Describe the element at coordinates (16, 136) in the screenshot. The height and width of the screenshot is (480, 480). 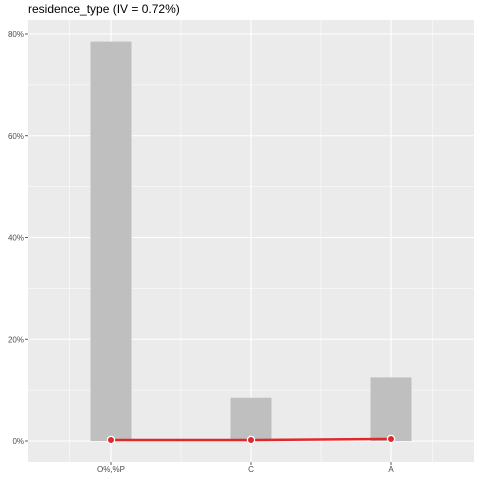
I see `y-tick-label: 60%` at that location.